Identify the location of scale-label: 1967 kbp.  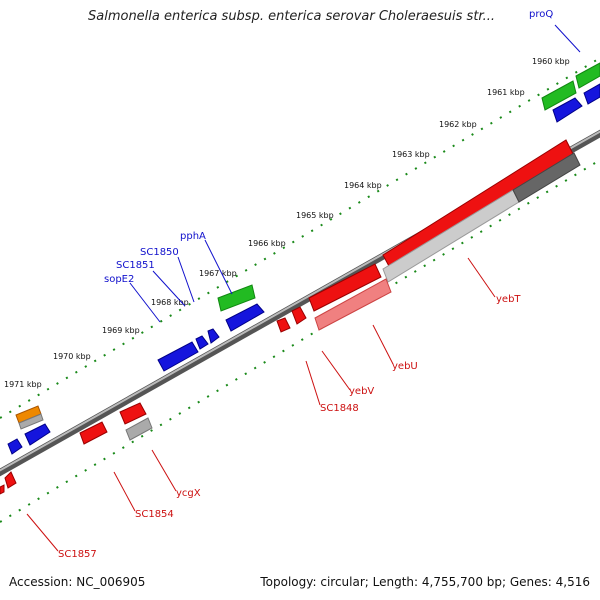
(218, 273).